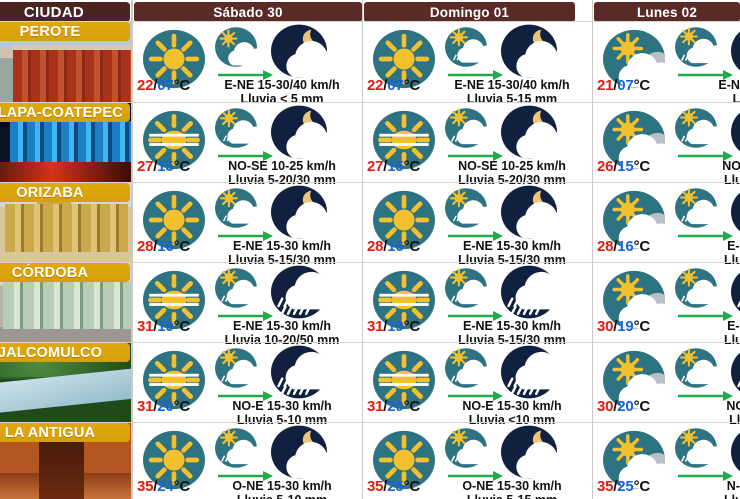 This screenshot has height=499, width=740. Describe the element at coordinates (734, 420) in the screenshot. I see `rain-text: Lluv` at that location.